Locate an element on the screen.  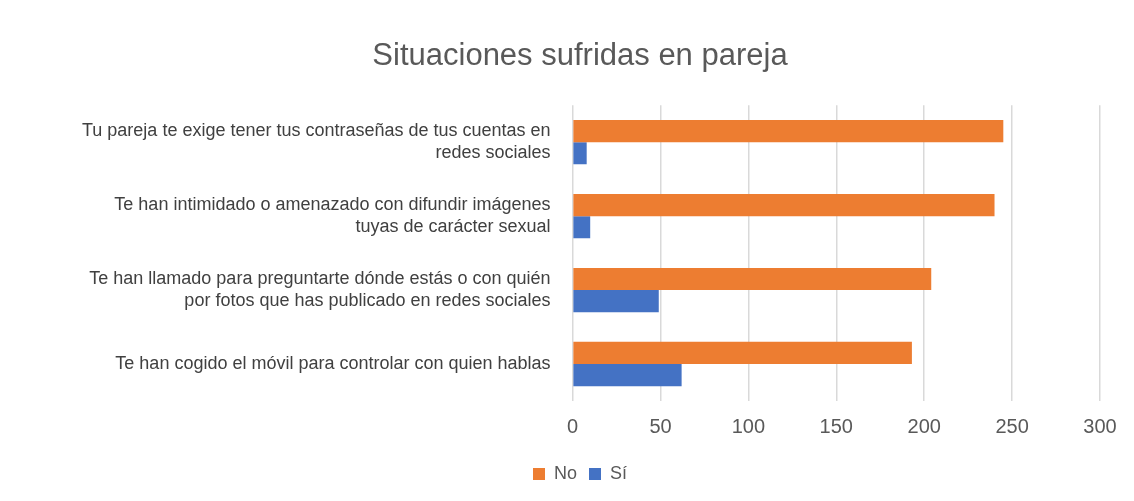
y-tick-label: Te han cogido el móvil para controlar con quien hablas is located at coordinates (333, 362).